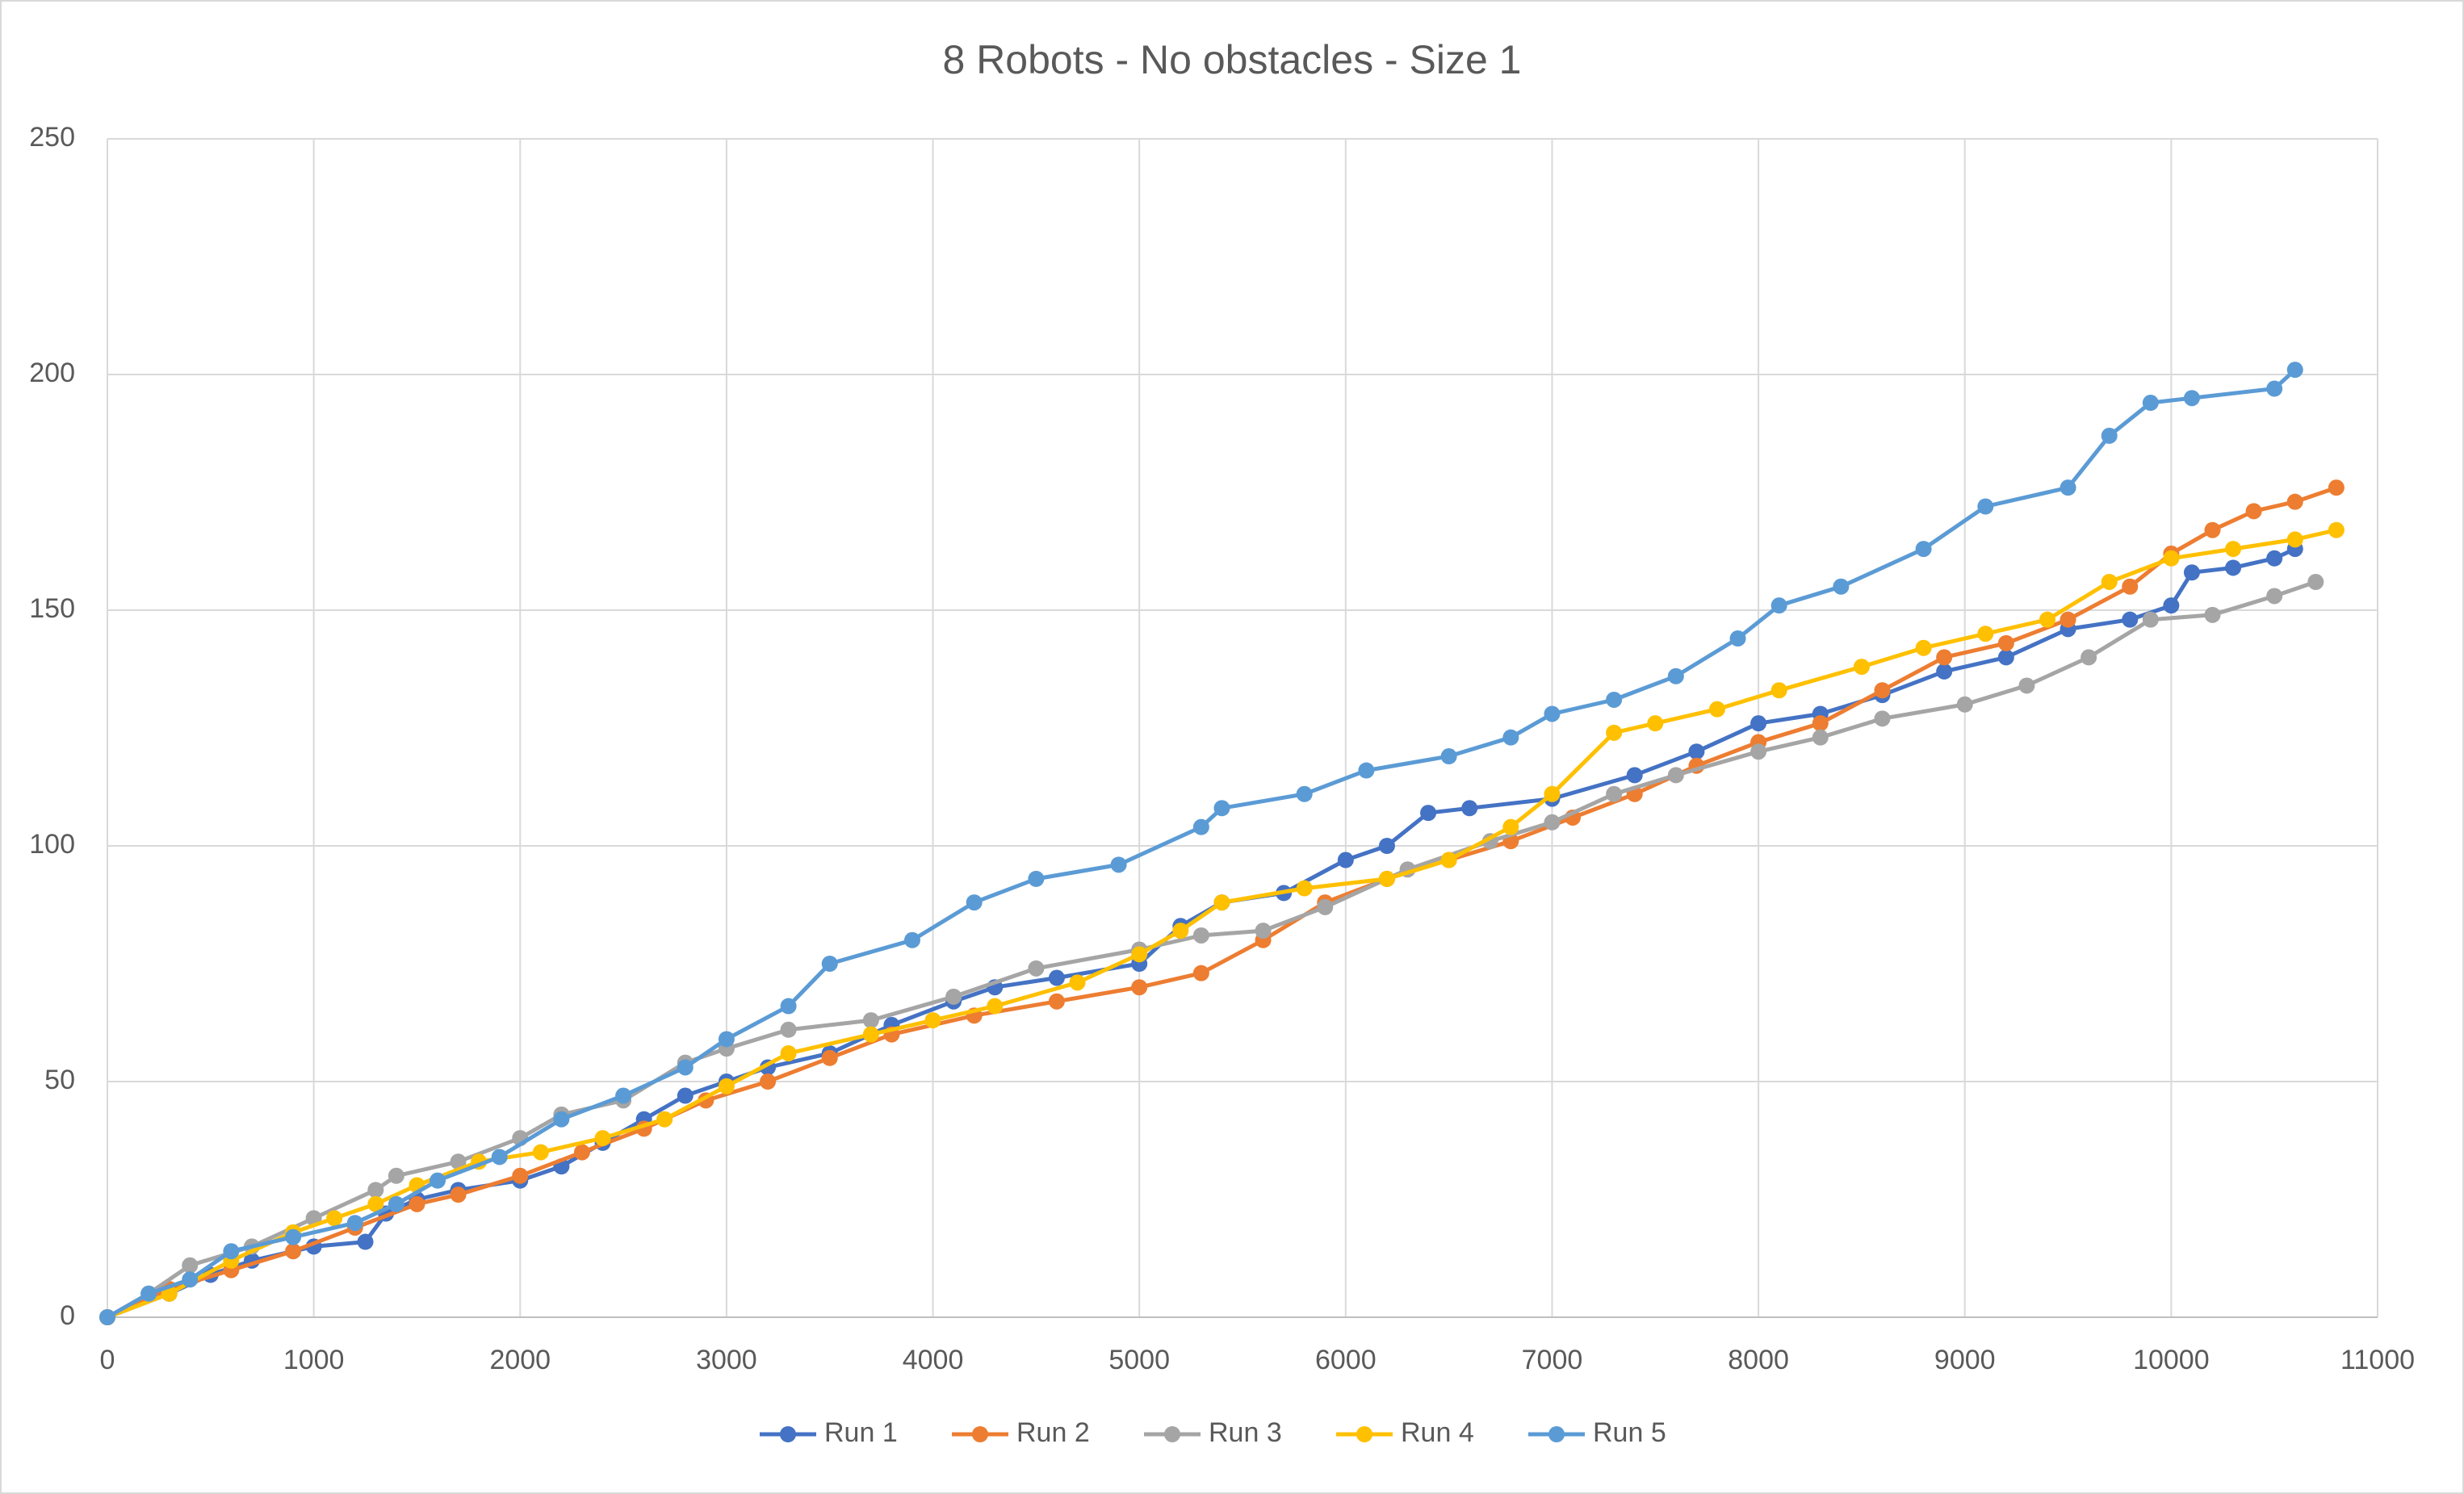 The height and width of the screenshot is (1494, 2464). I want to click on x-tick-label: 1000, so click(314, 1360).